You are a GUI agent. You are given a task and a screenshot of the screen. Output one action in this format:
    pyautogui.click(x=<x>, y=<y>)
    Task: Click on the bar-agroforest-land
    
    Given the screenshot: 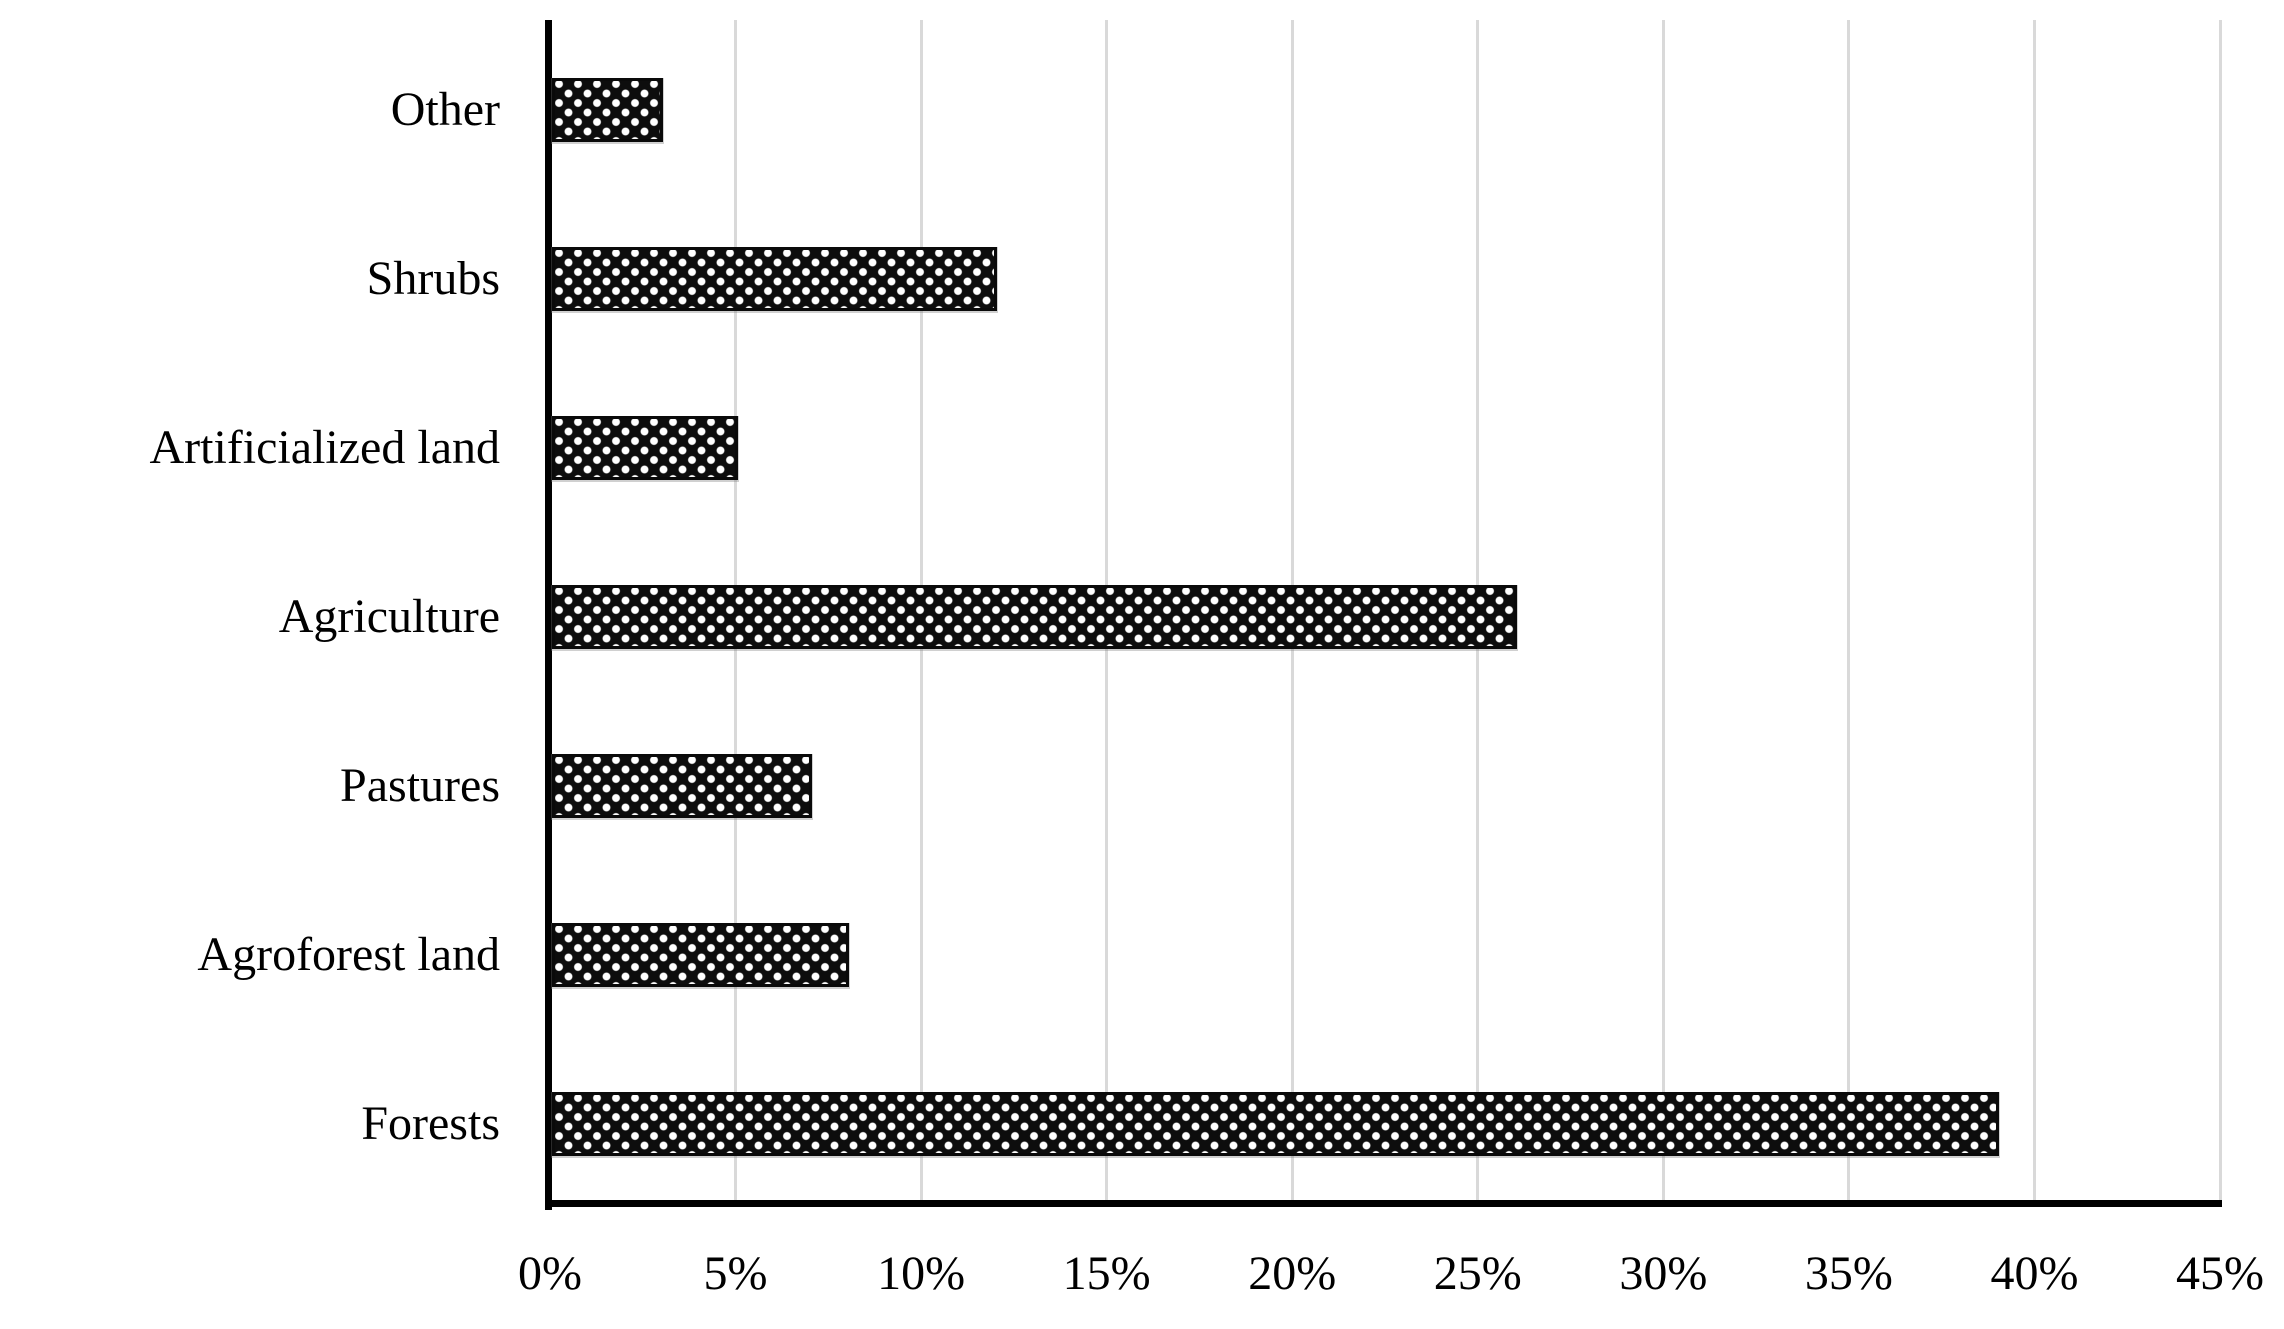 What is the action you would take?
    pyautogui.click(x=700, y=954)
    